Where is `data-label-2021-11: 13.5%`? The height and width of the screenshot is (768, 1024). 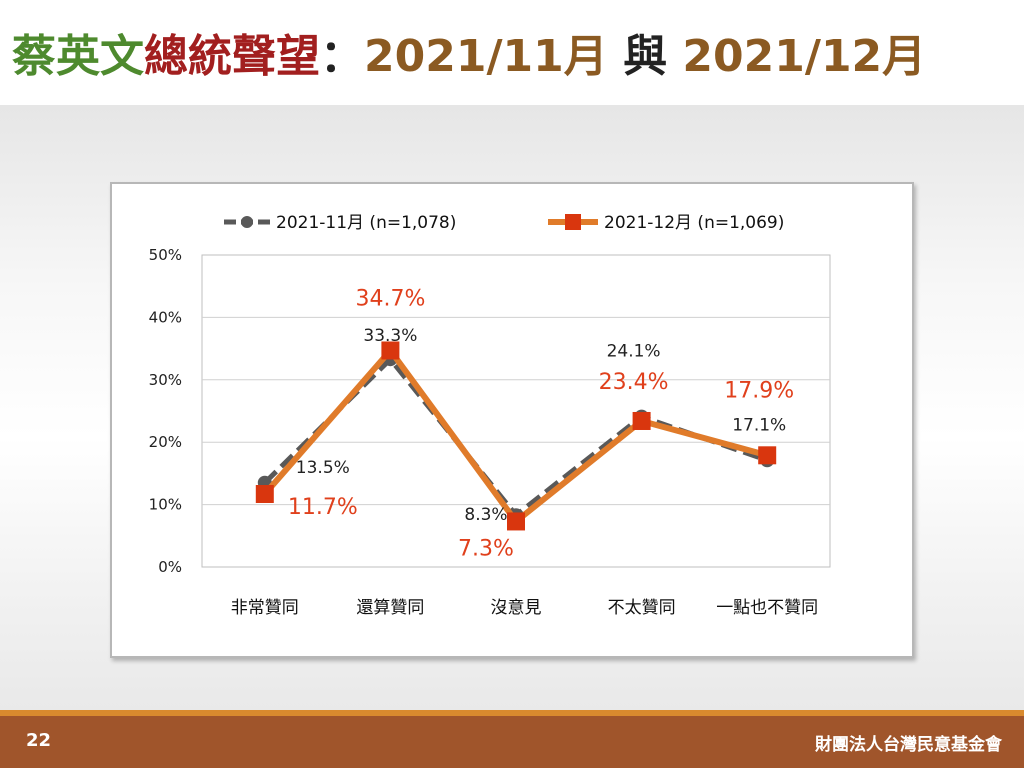 data-label-2021-11: 13.5% is located at coordinates (323, 468).